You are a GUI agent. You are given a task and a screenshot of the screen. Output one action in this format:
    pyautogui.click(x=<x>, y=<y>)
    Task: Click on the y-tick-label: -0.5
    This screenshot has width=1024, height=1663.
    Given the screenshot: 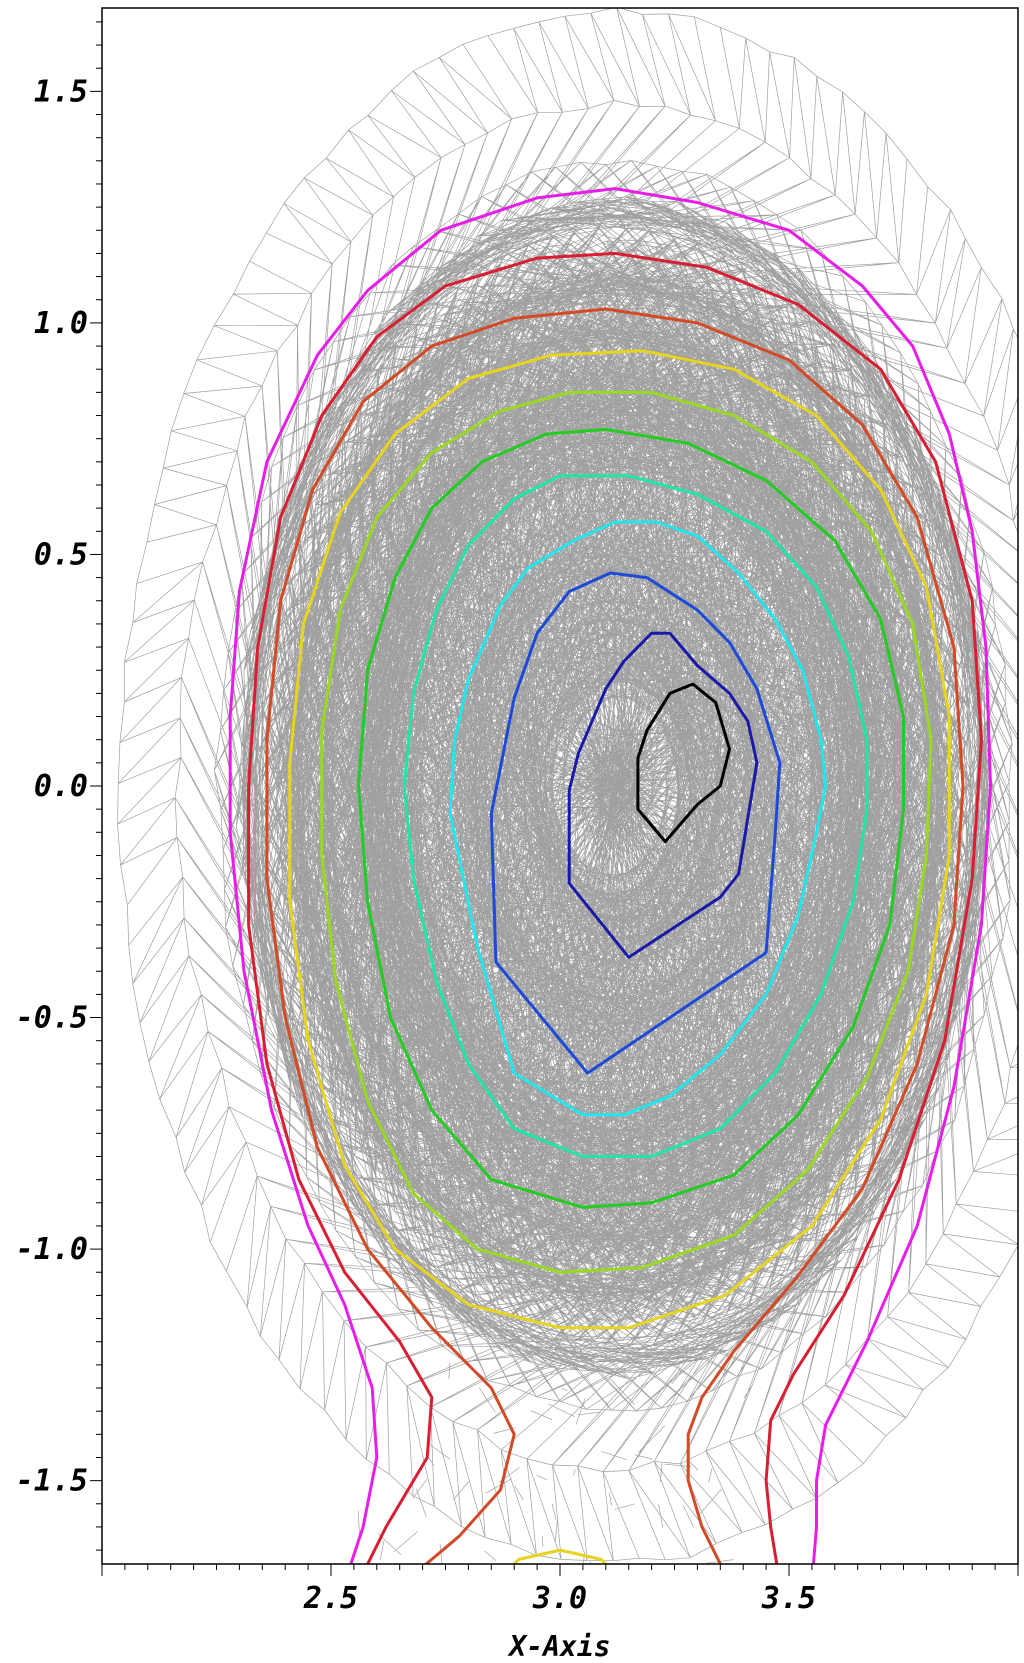 What is the action you would take?
    pyautogui.click(x=52, y=1018)
    